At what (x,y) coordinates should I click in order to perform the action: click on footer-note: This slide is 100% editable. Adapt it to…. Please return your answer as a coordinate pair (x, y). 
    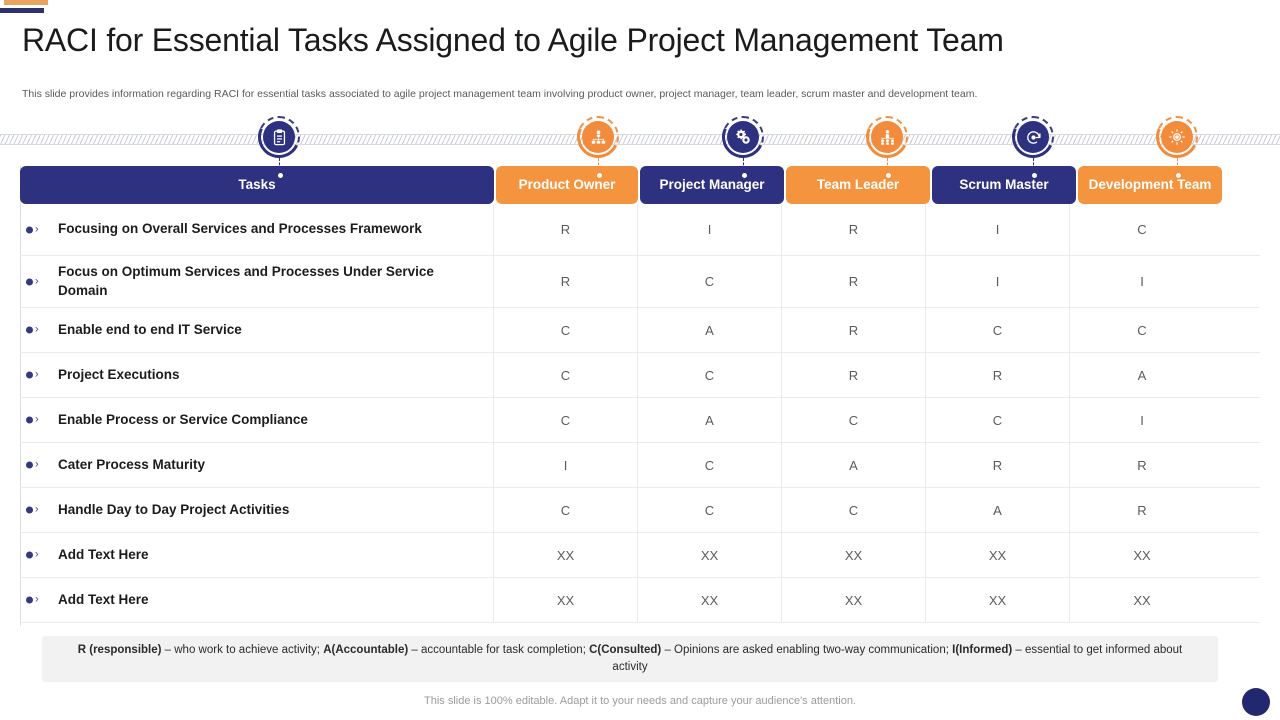
    Looking at the image, I should click on (640, 701).